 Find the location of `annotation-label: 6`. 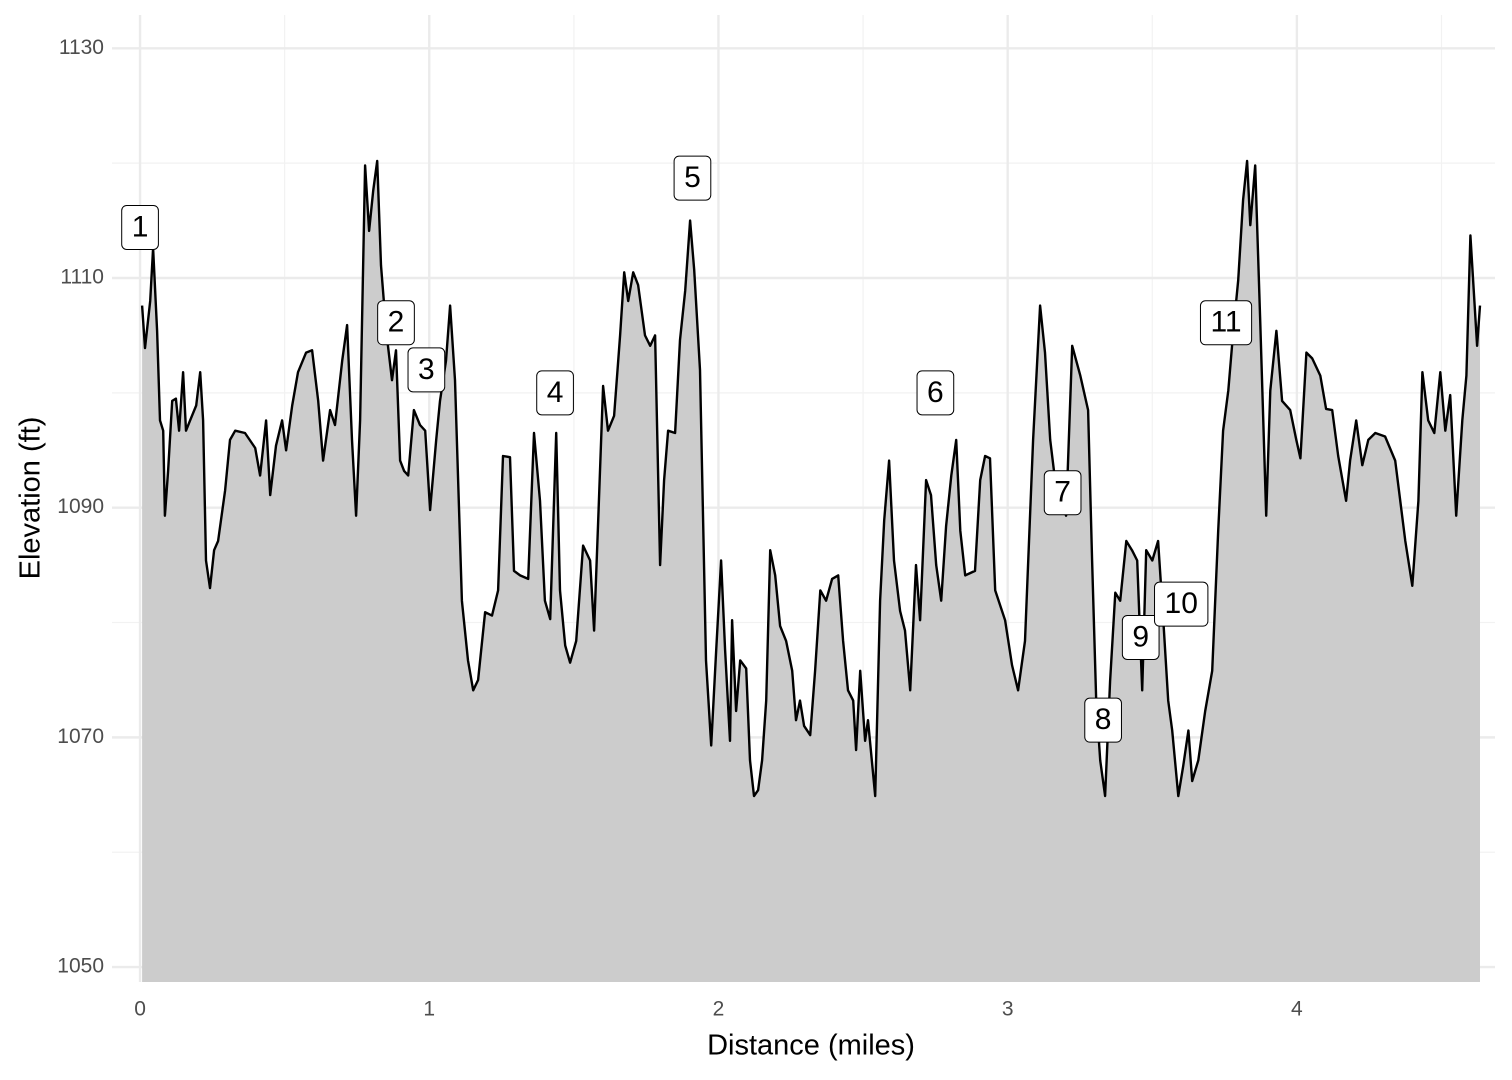

annotation-label: 6 is located at coordinates (935, 392).